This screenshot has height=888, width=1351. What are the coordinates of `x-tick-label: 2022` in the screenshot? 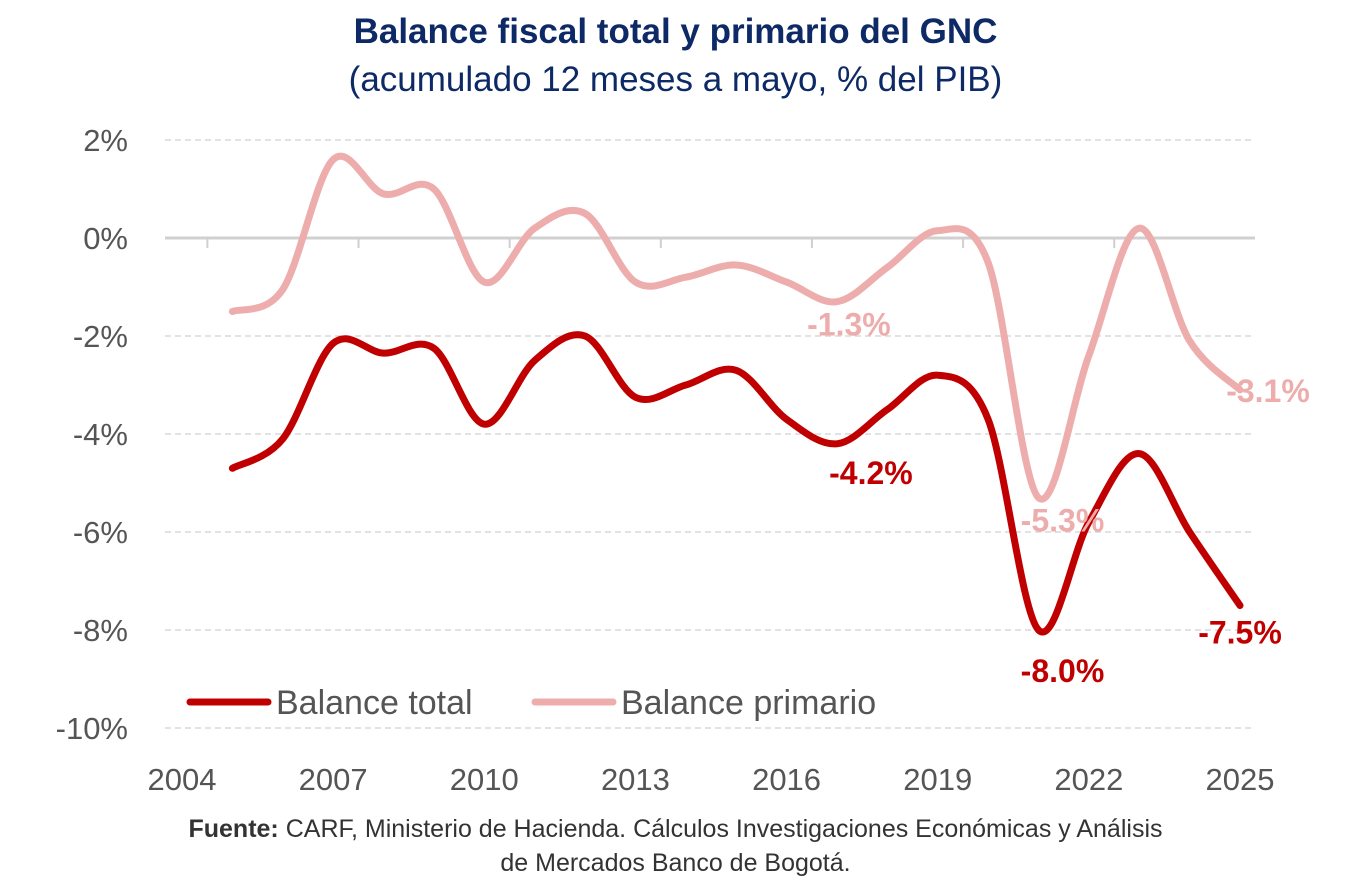 It's located at (1088, 779).